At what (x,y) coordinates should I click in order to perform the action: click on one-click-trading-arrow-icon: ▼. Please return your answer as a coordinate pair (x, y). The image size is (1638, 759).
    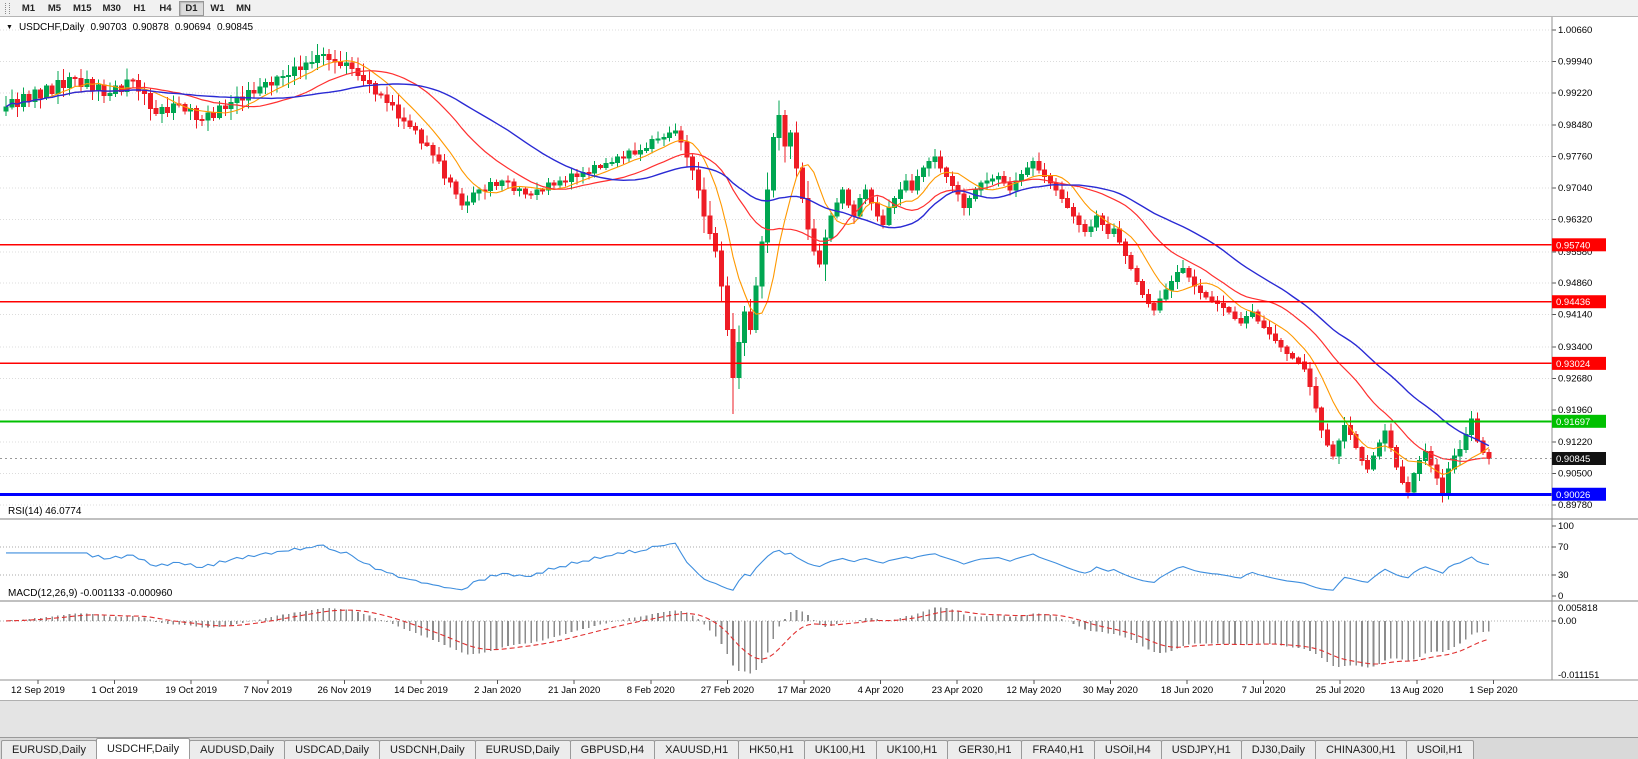
    Looking at the image, I should click on (9, 27).